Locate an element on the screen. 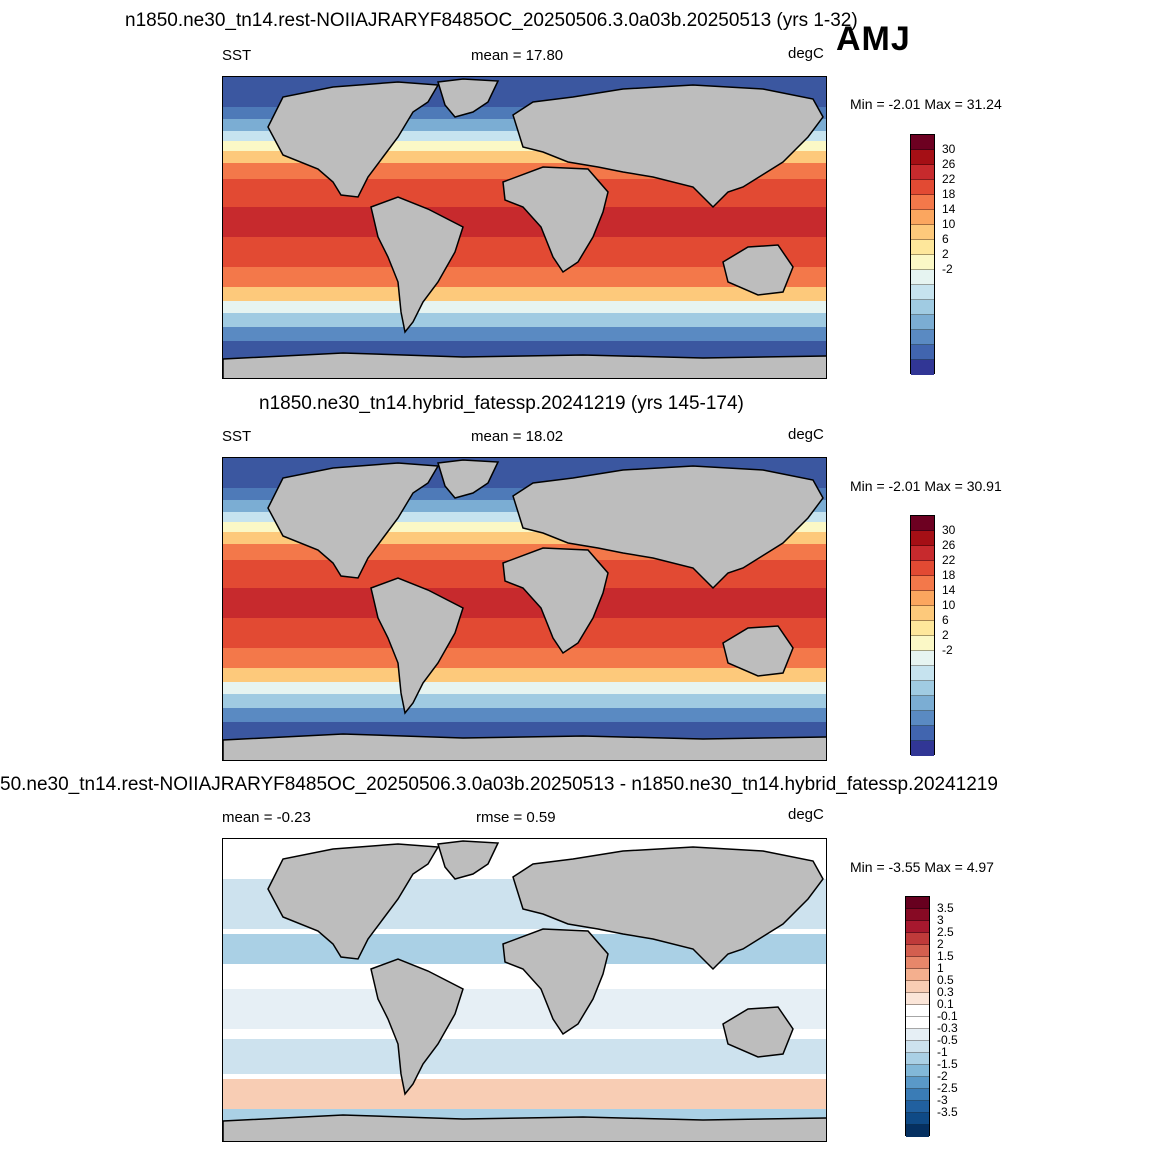 The height and width of the screenshot is (1154, 1152). panel2-minmax: Min = -2.01 Max = 30.91 is located at coordinates (926, 486).